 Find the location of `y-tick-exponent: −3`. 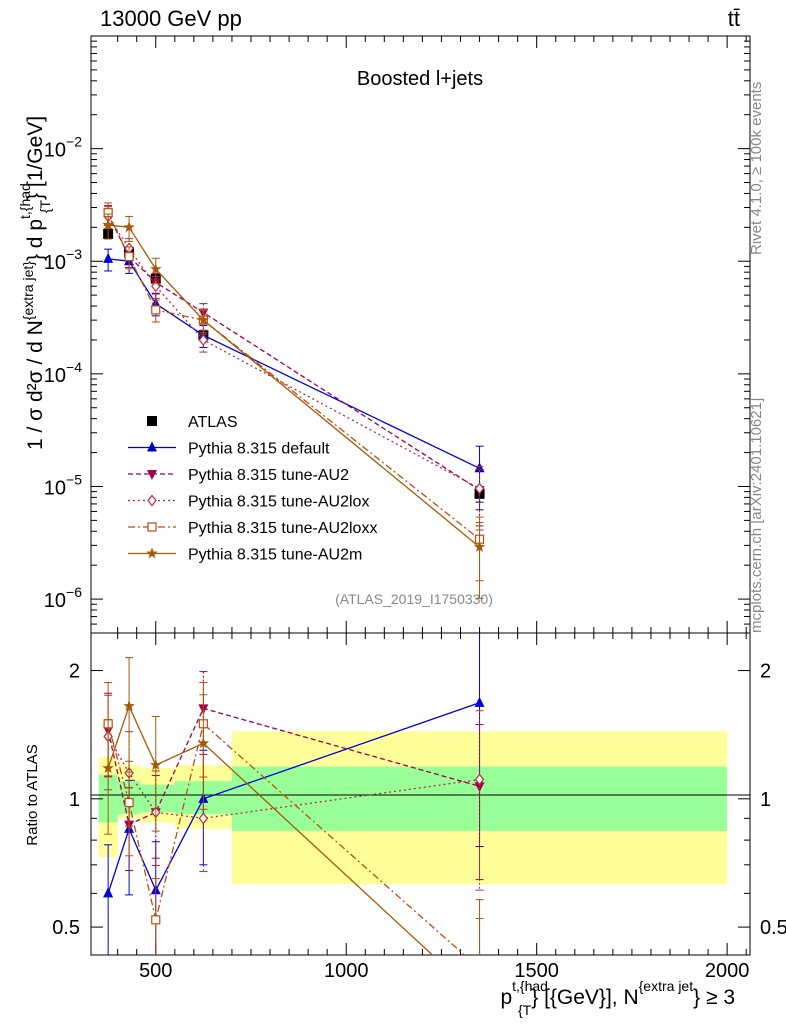

y-tick-exponent: −3 is located at coordinates (74, 254).